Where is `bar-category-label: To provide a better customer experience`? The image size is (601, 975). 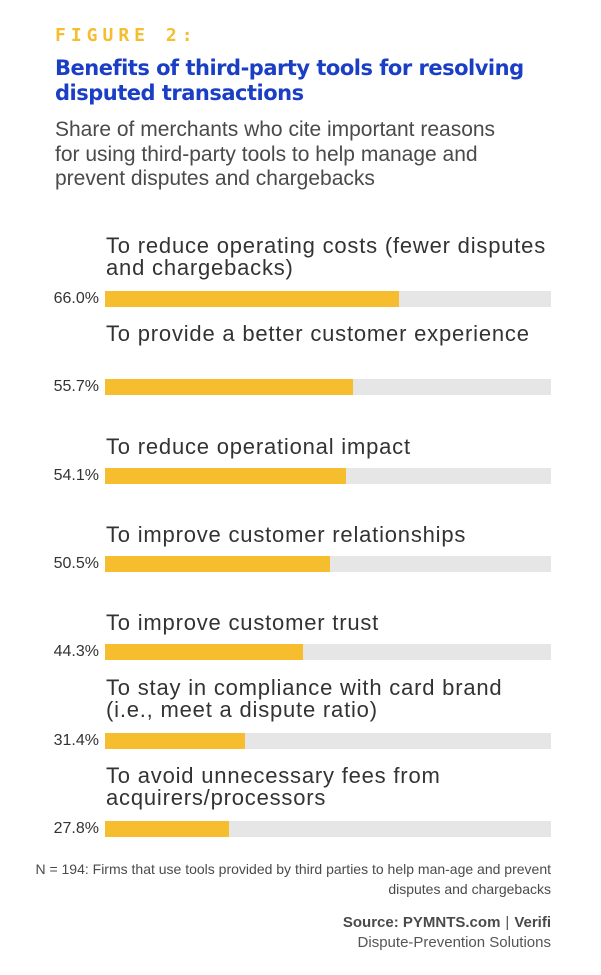
bar-category-label: To provide a better customer experience is located at coordinates (318, 333).